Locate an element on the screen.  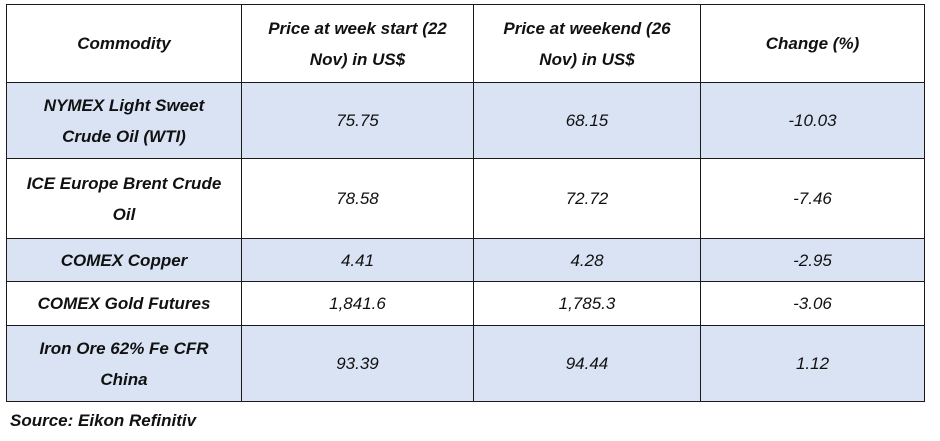
header-price-weekend: Price at weekend (26 Nov) in US$ is located at coordinates (587, 43).